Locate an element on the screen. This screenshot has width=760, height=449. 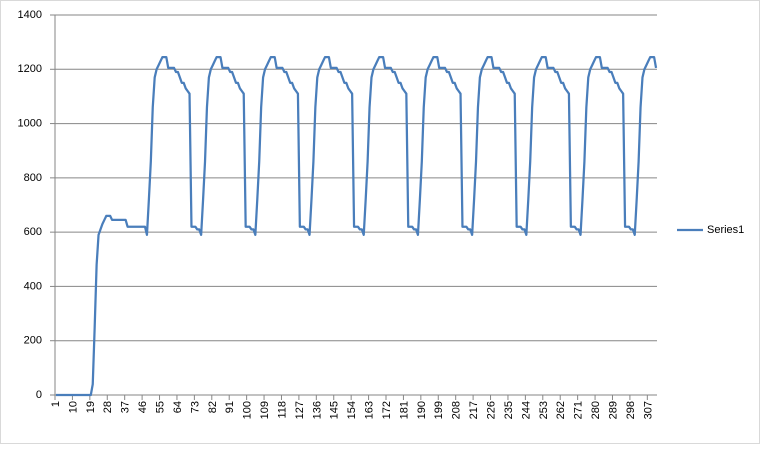
x-tick-label: 181 is located at coordinates (404, 410).